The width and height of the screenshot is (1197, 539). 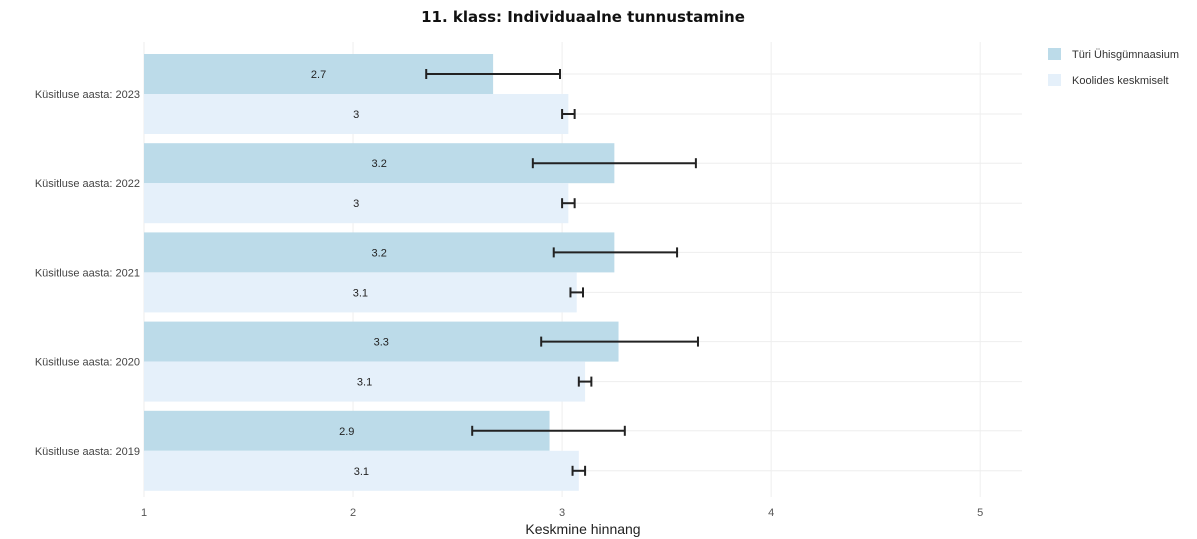 What do you see at coordinates (318, 75) in the screenshot?
I see `bar-data-label: 2.7` at bounding box center [318, 75].